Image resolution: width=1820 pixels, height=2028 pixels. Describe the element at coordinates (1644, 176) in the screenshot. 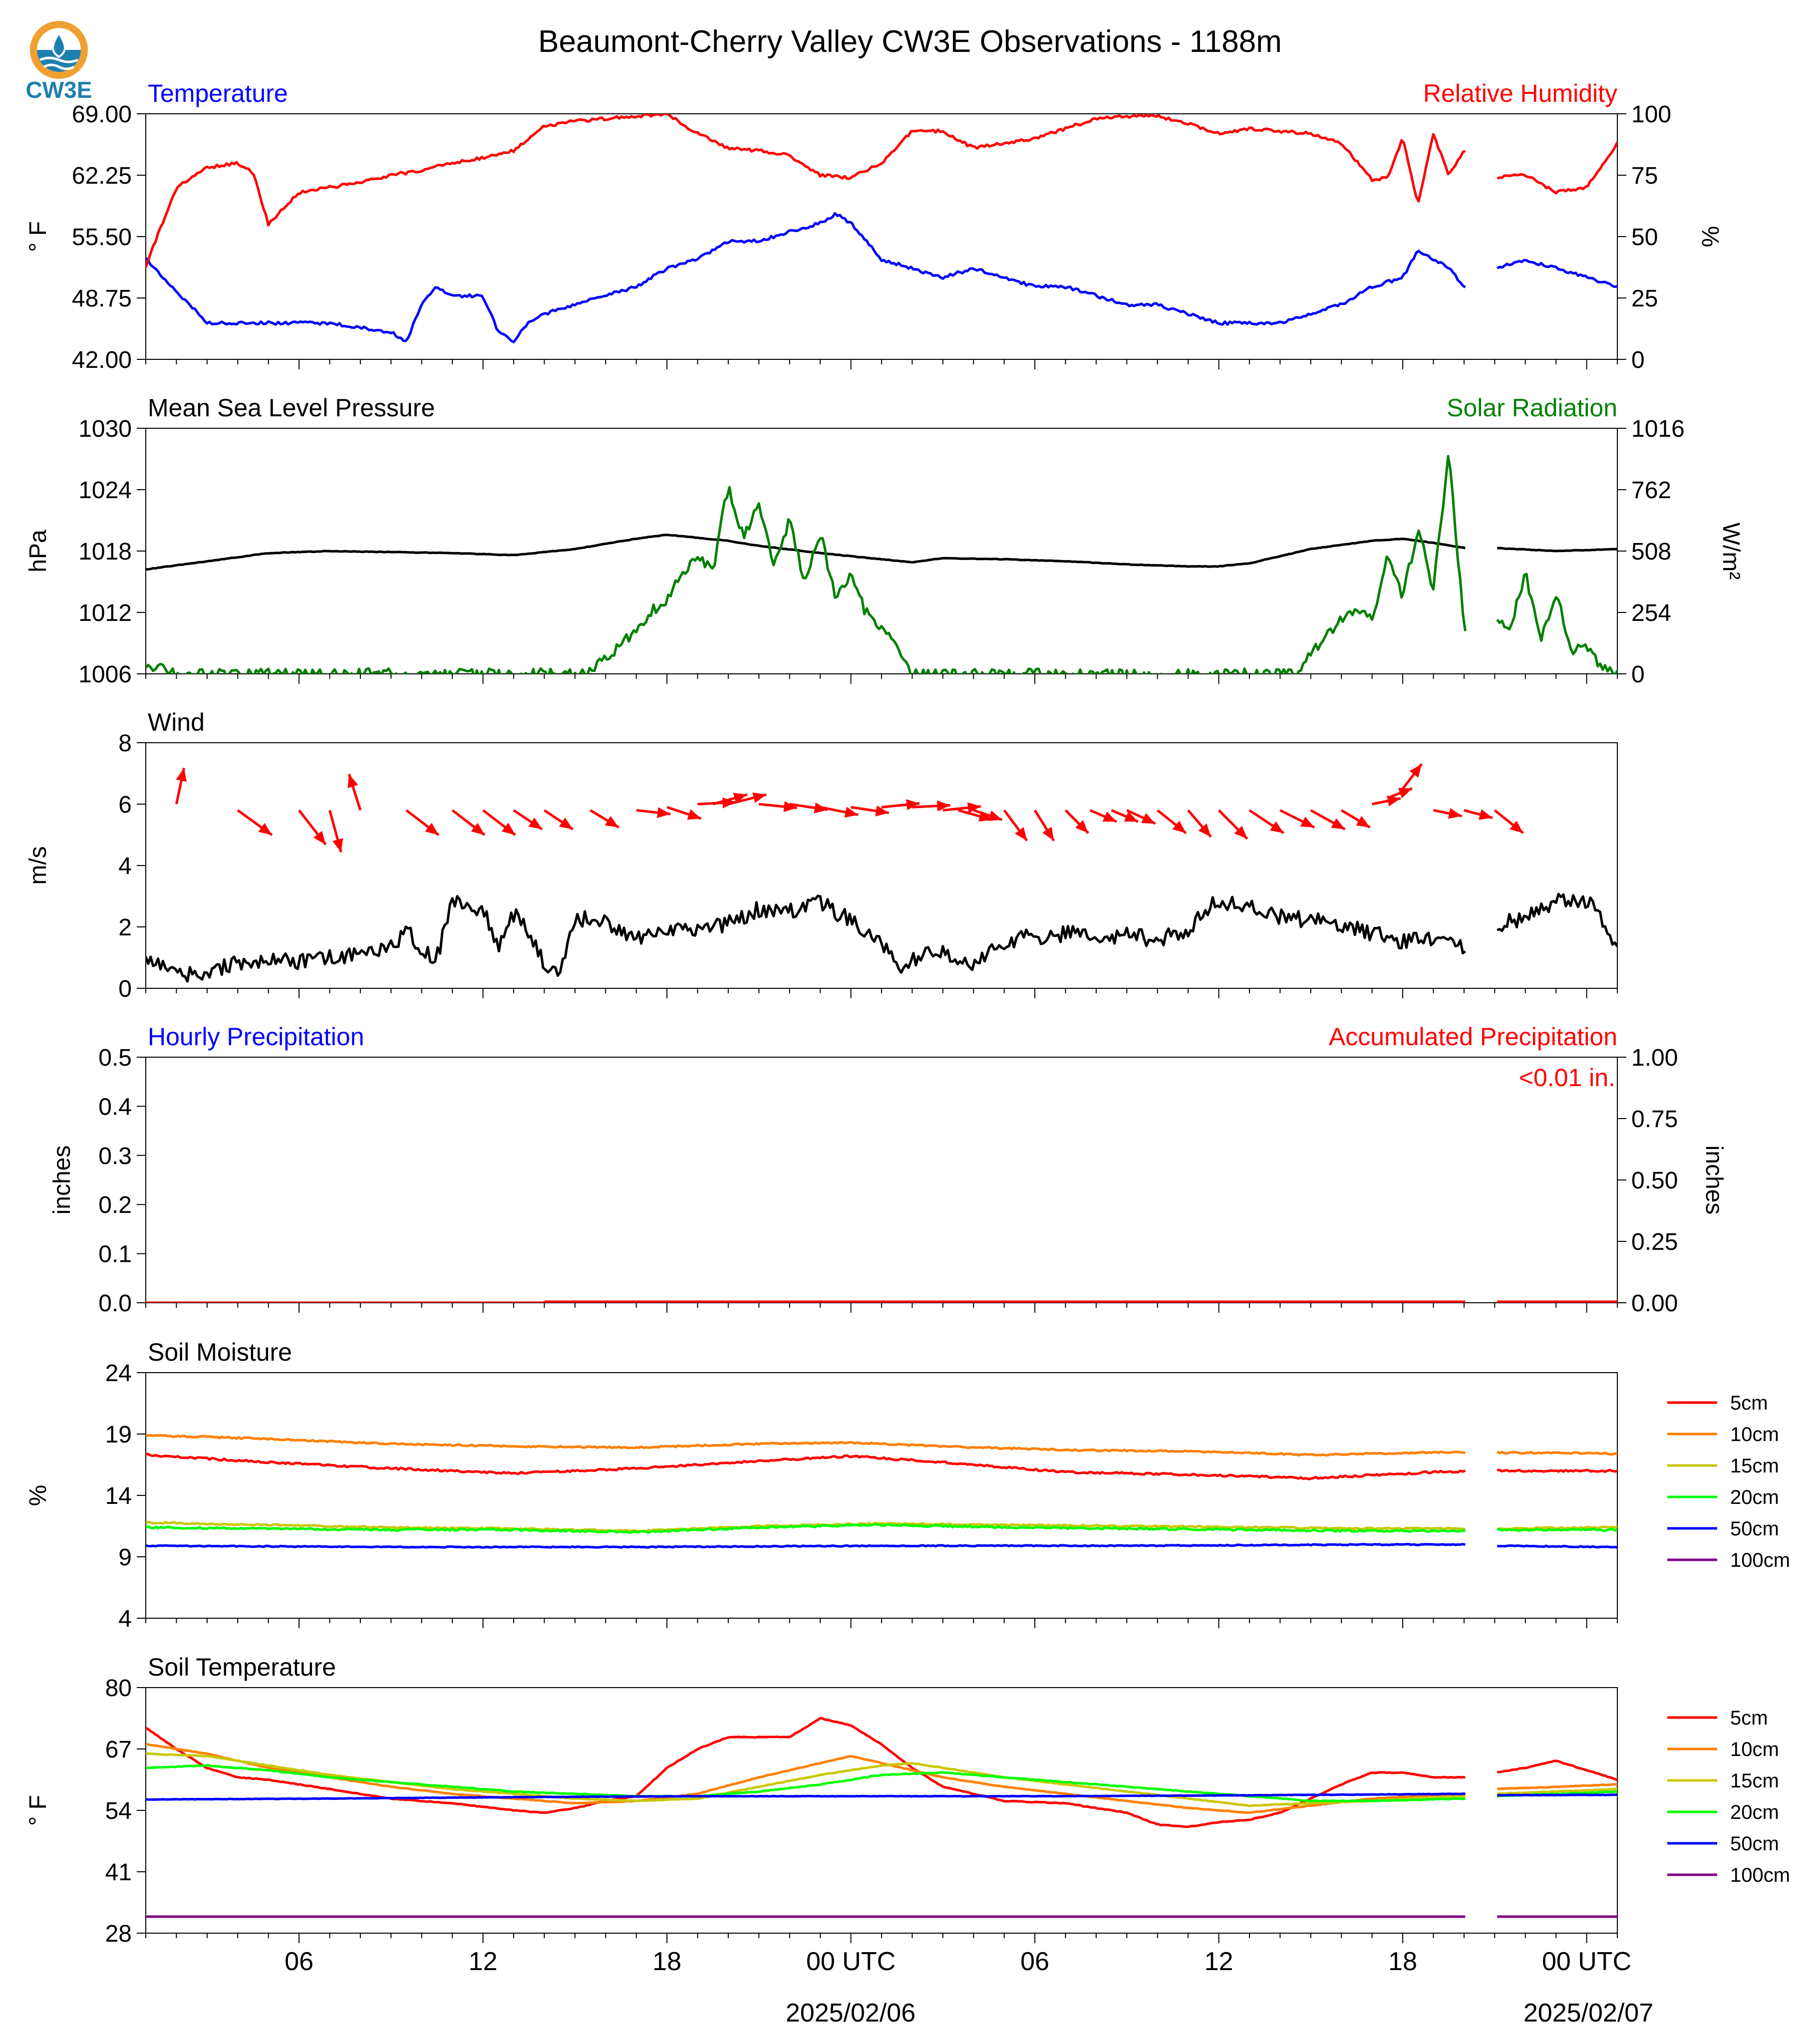

I see `y-tick-label-right: 75` at that location.